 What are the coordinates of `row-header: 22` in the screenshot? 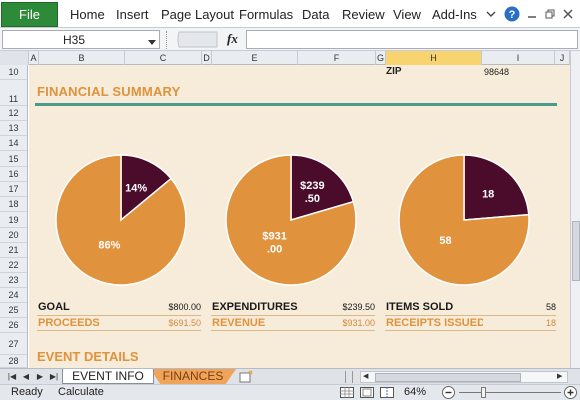 It's located at (13, 265).